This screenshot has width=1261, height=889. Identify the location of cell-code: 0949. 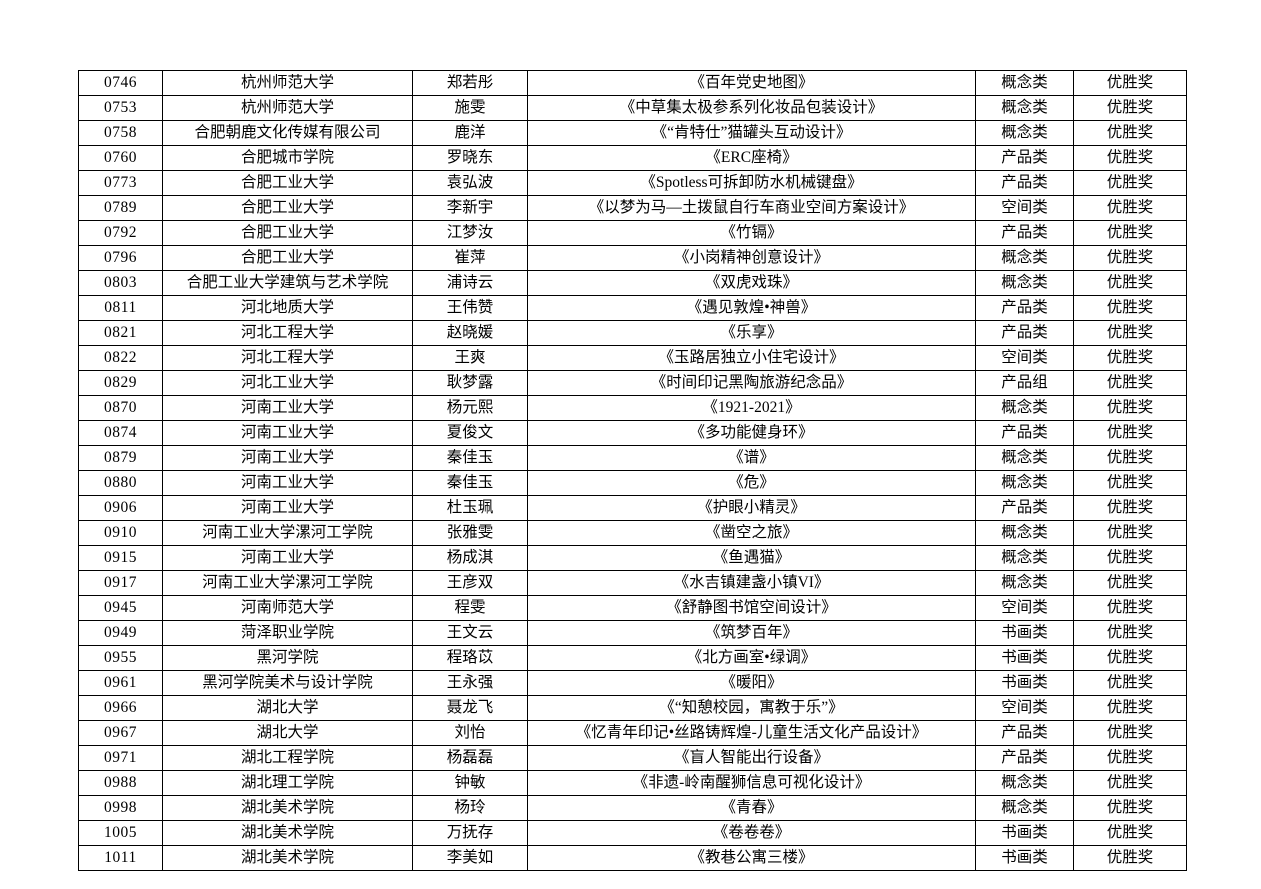
(120, 633).